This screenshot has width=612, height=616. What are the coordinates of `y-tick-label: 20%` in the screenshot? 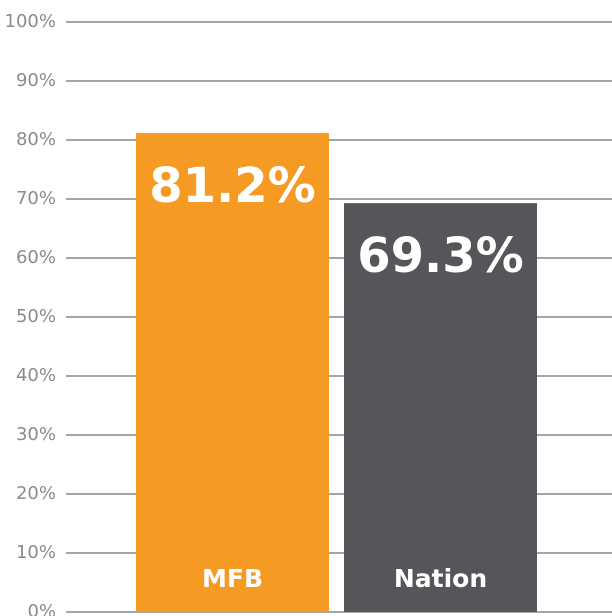 It's located at (36, 493).